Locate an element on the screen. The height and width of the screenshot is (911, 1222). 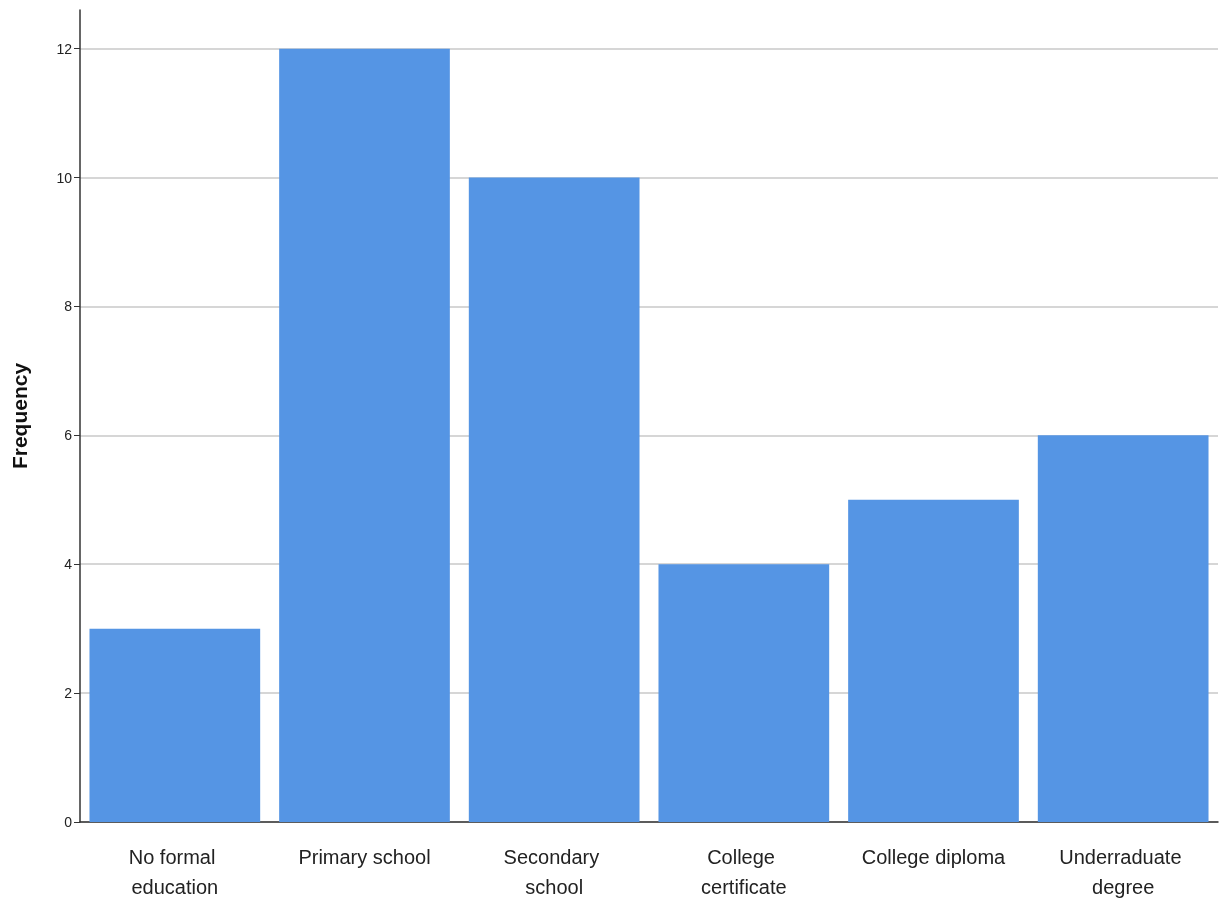
x-tick-label: Secondary school is located at coordinates (554, 872).